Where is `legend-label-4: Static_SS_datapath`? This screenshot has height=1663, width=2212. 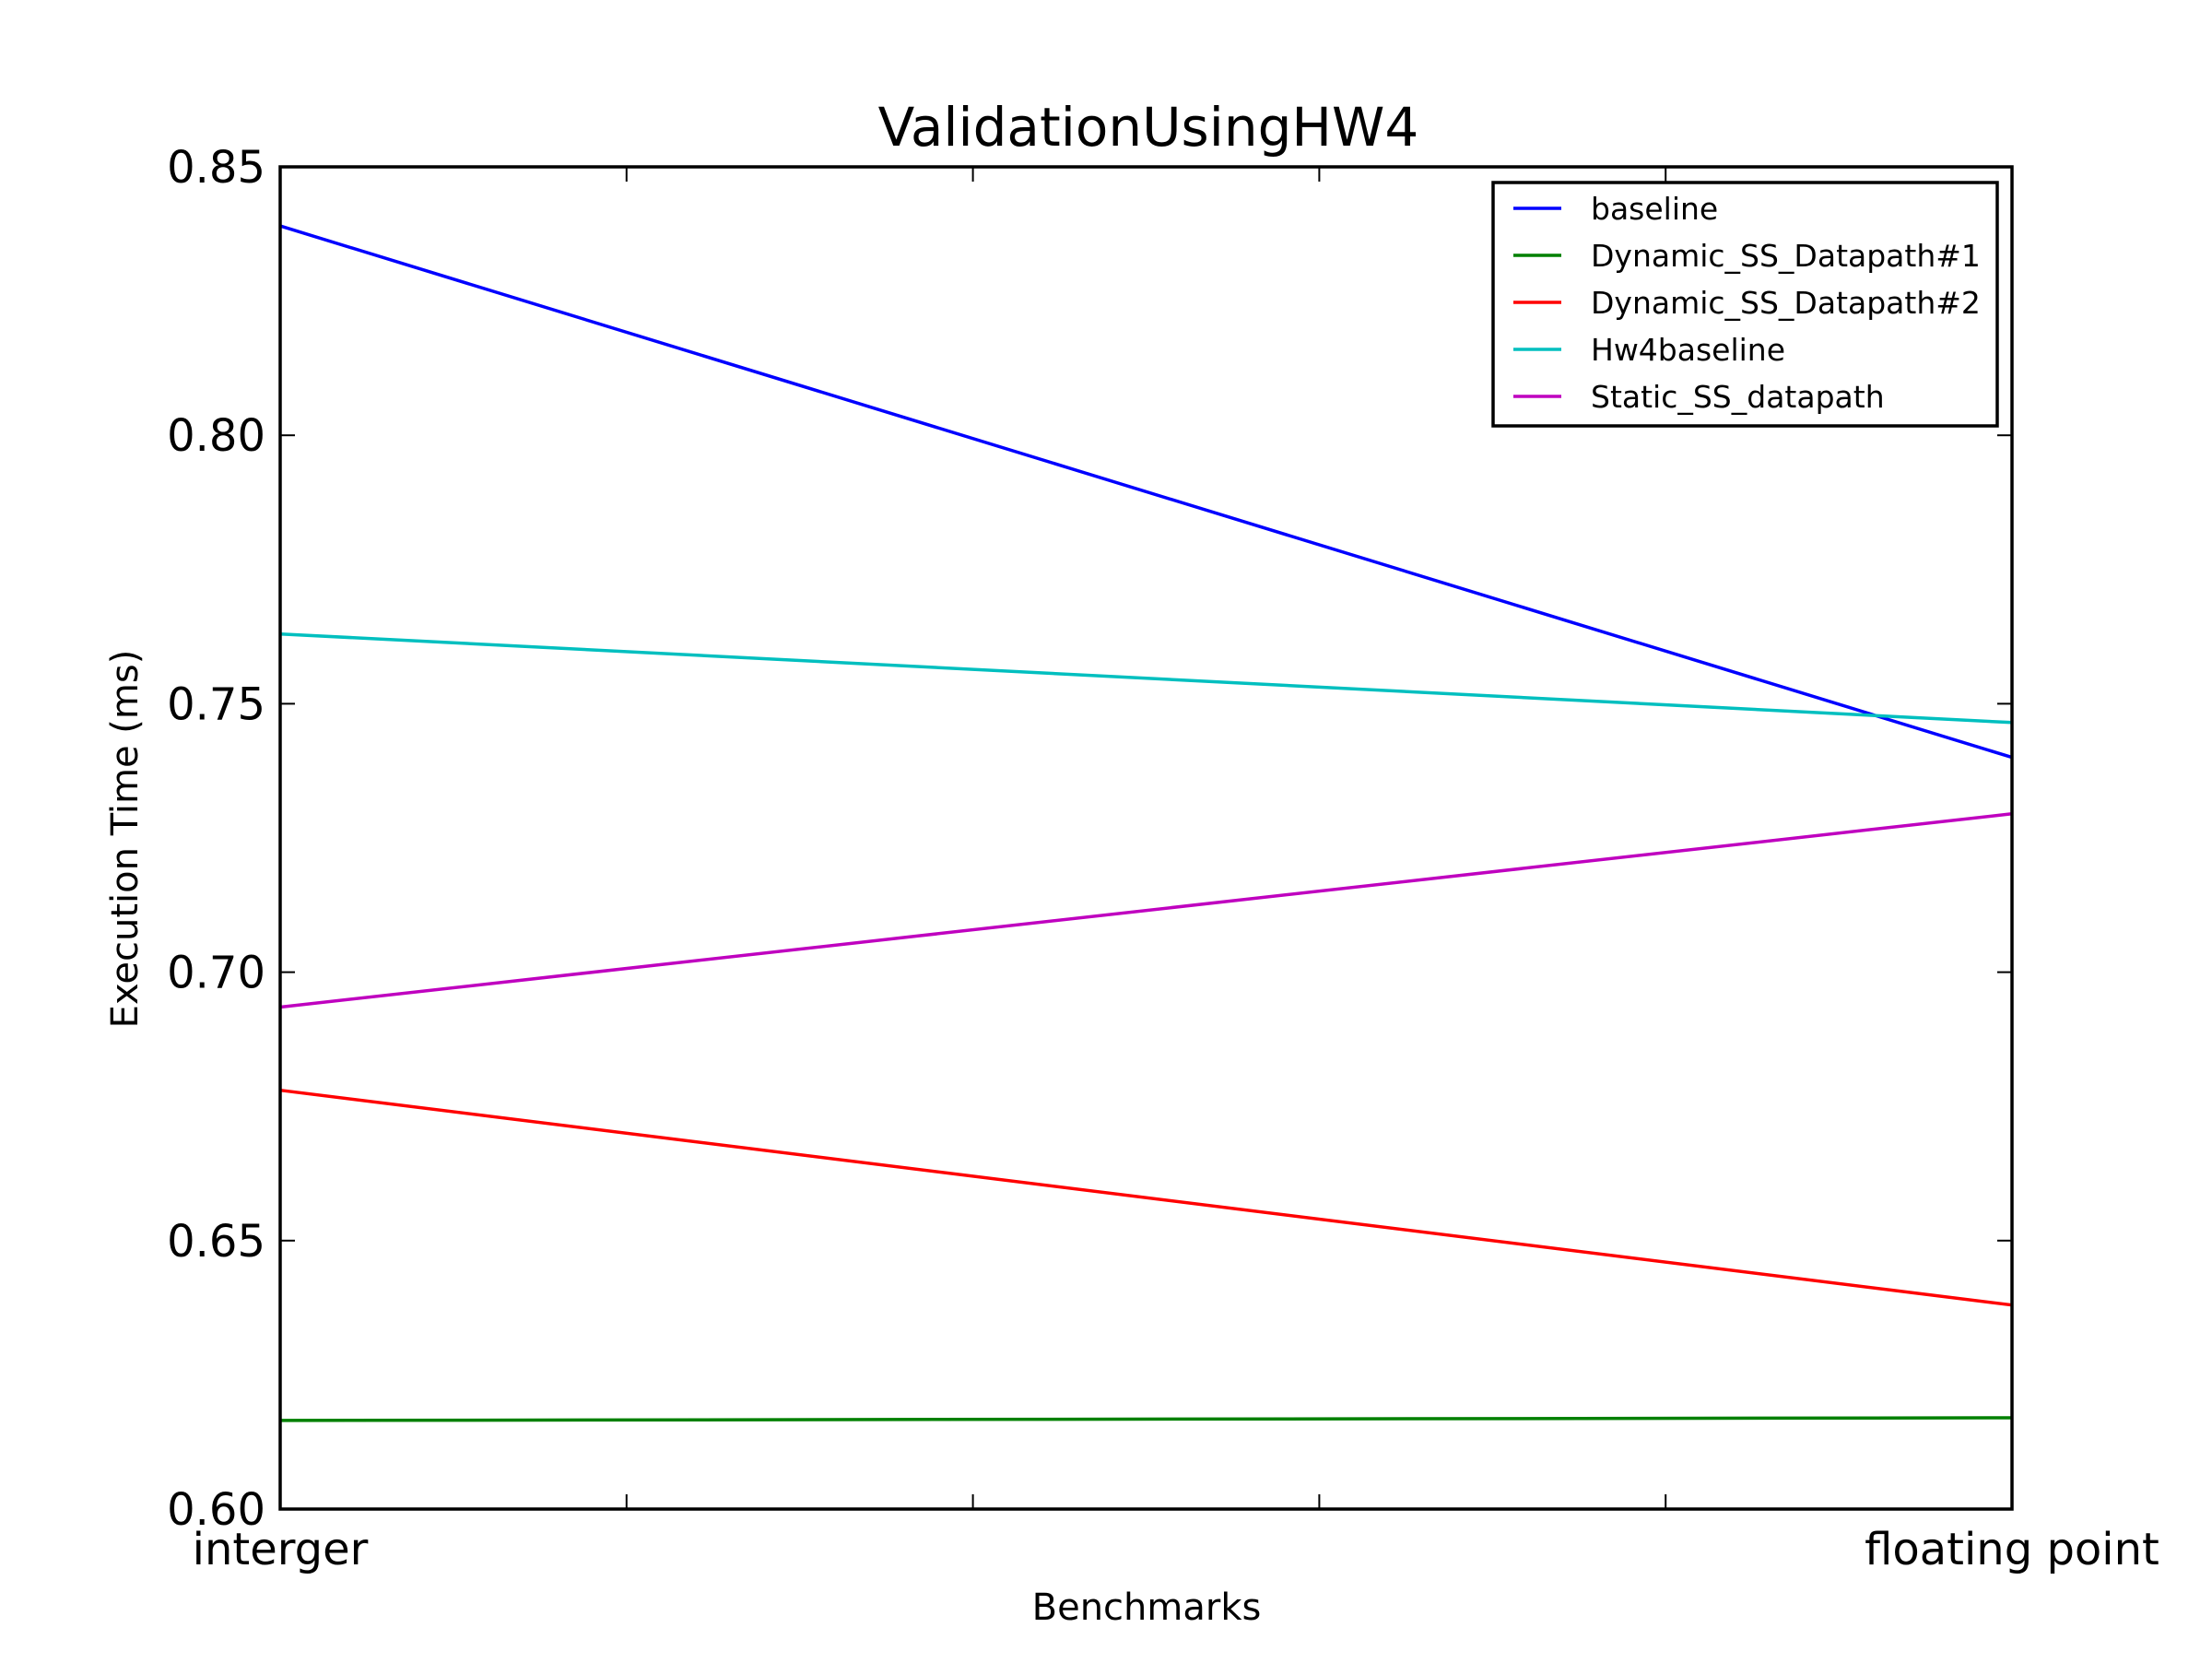 legend-label-4: Static_SS_datapath is located at coordinates (1738, 397).